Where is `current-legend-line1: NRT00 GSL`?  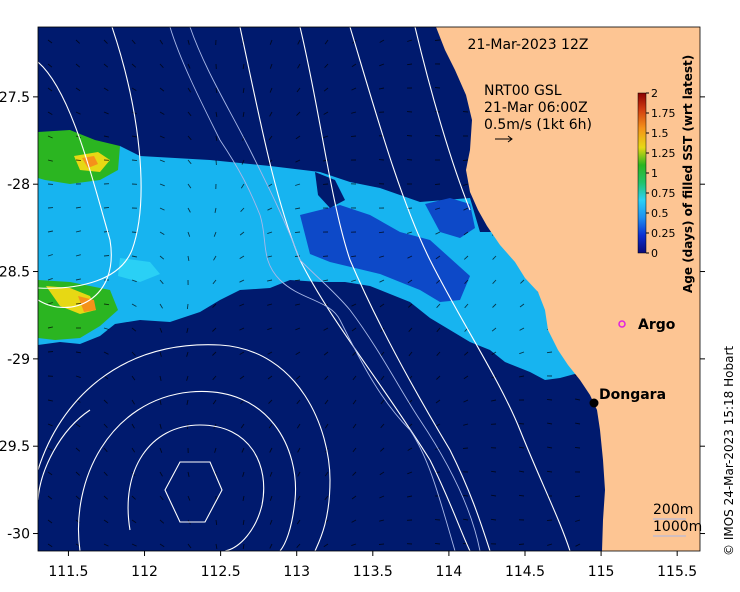 current-legend-line1: NRT00 GSL is located at coordinates (523, 91).